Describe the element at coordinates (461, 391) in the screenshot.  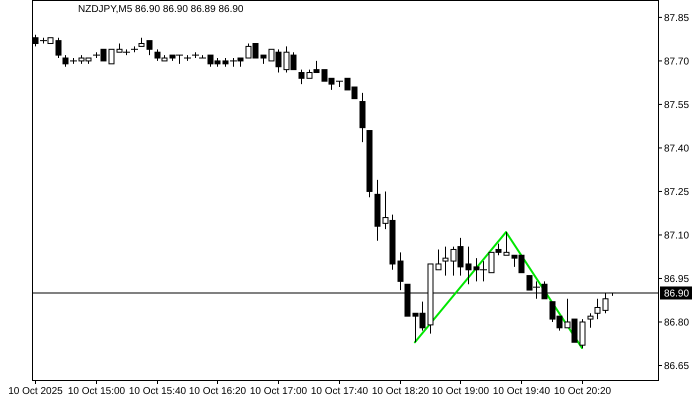
I see `x-tick-label: 10 Oct 19:00` at that location.